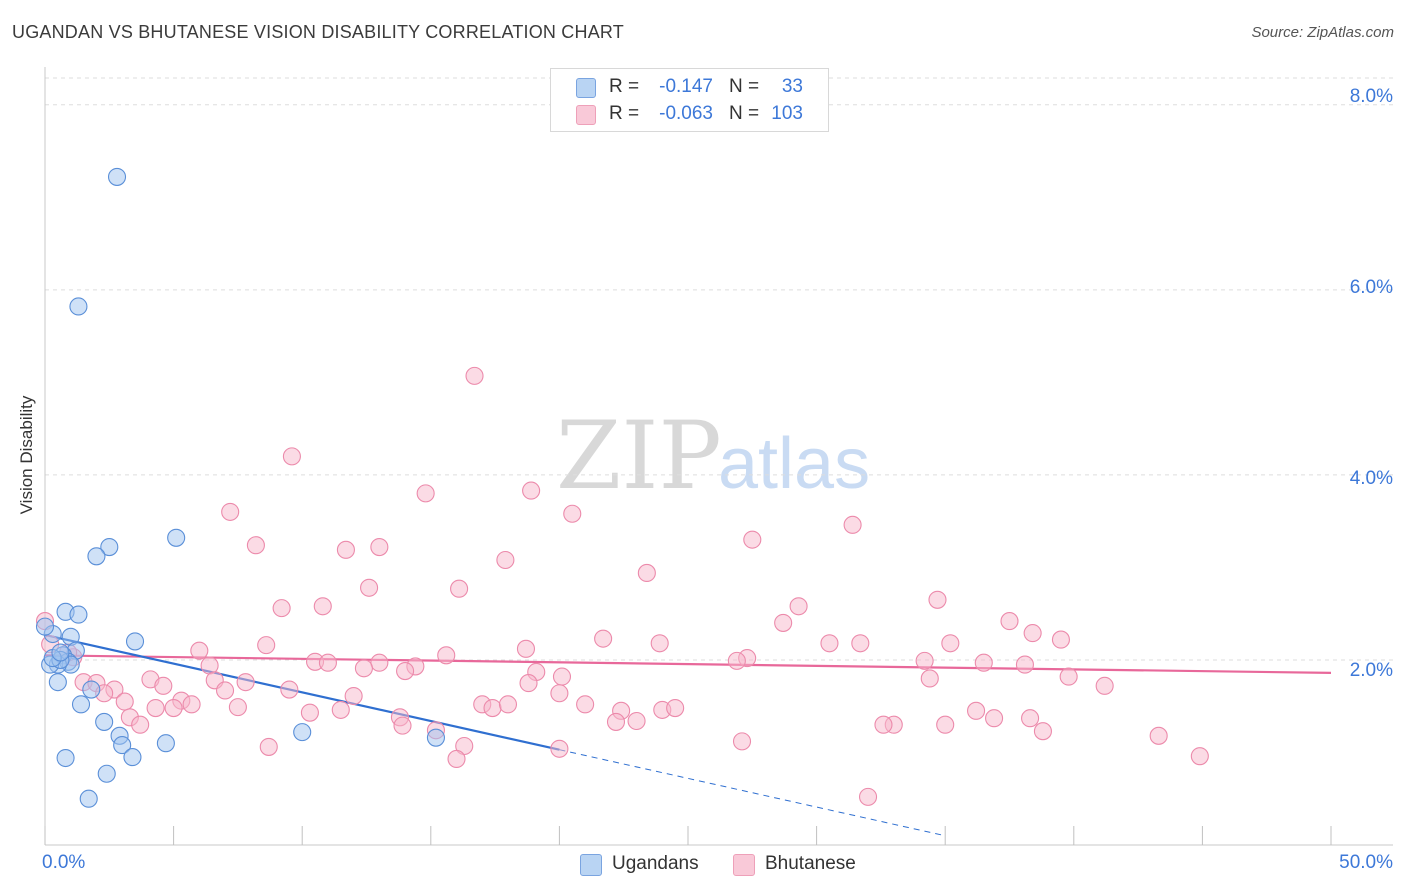  What do you see at coordinates (655, 863) in the screenshot?
I see `legend-label: Ugandans` at bounding box center [655, 863].